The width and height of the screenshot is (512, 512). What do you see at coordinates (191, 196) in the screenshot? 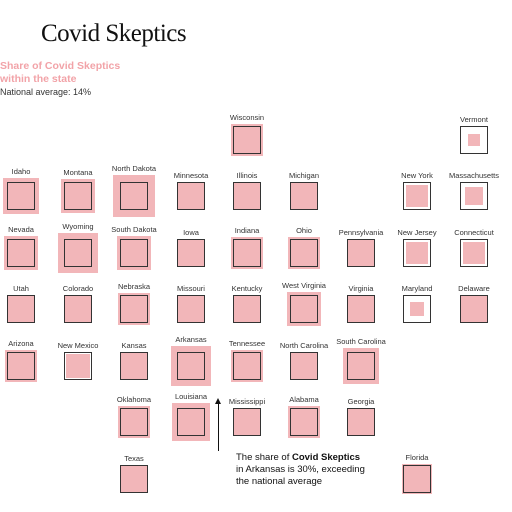
I see `tile-frame-minnesota` at bounding box center [191, 196].